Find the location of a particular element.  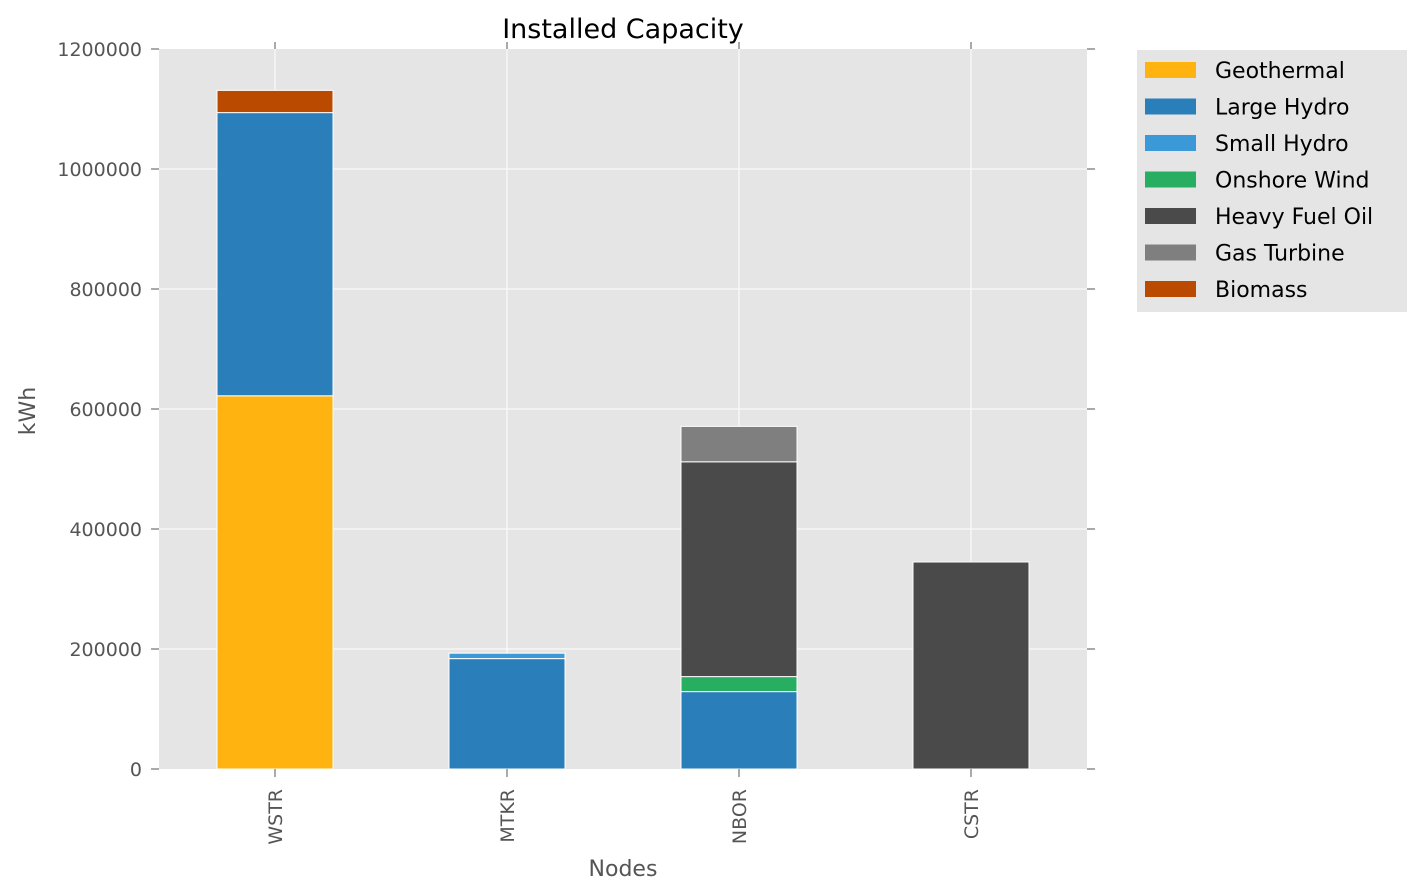

x-tick-label: CSTR is located at coordinates (972, 814).